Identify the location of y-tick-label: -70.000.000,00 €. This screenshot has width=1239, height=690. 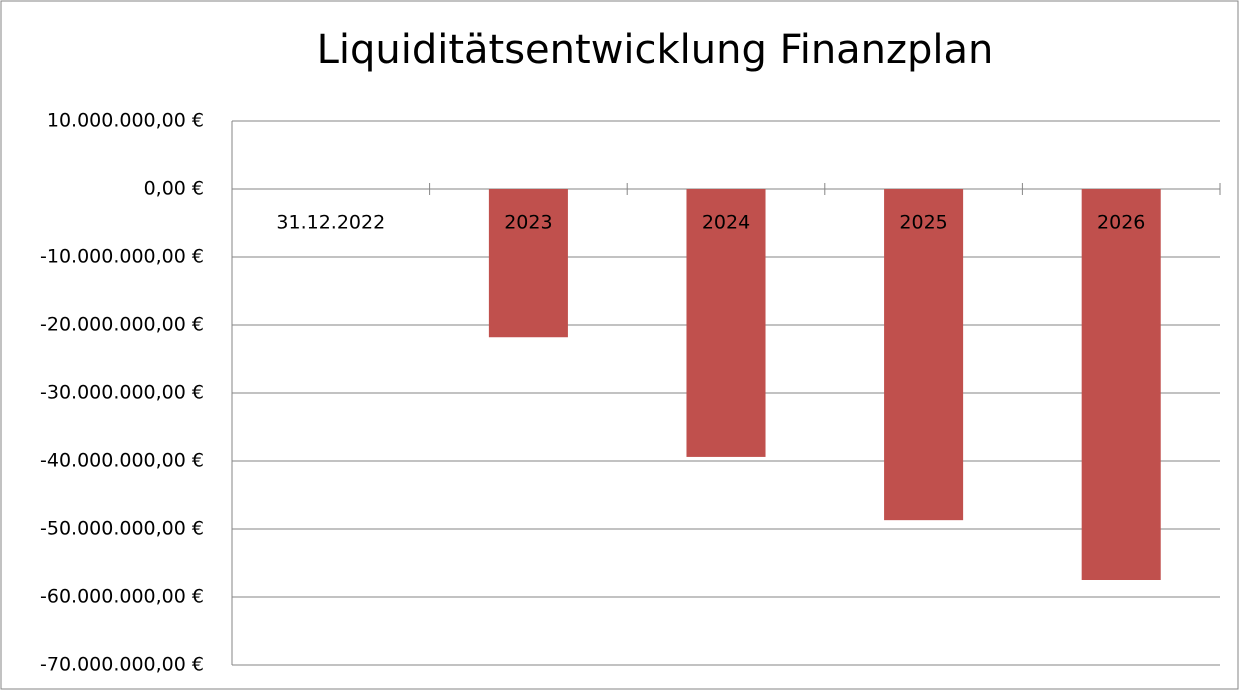
(122, 665).